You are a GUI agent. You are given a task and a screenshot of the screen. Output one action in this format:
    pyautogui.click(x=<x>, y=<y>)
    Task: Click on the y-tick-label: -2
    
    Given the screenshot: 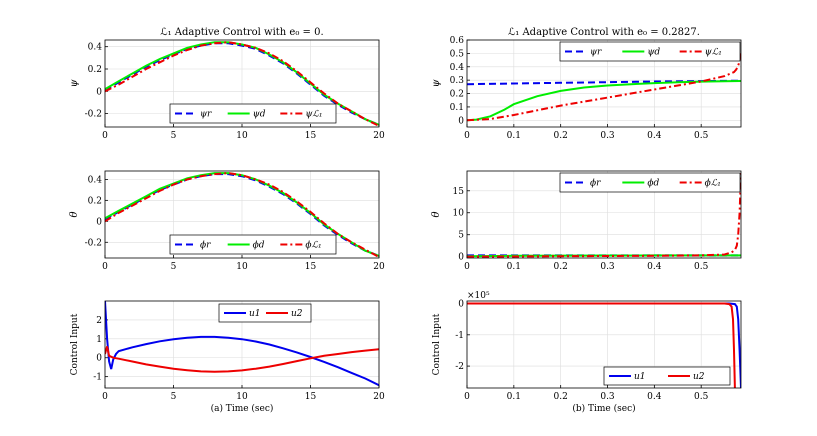 What is the action you would take?
    pyautogui.click(x=459, y=367)
    